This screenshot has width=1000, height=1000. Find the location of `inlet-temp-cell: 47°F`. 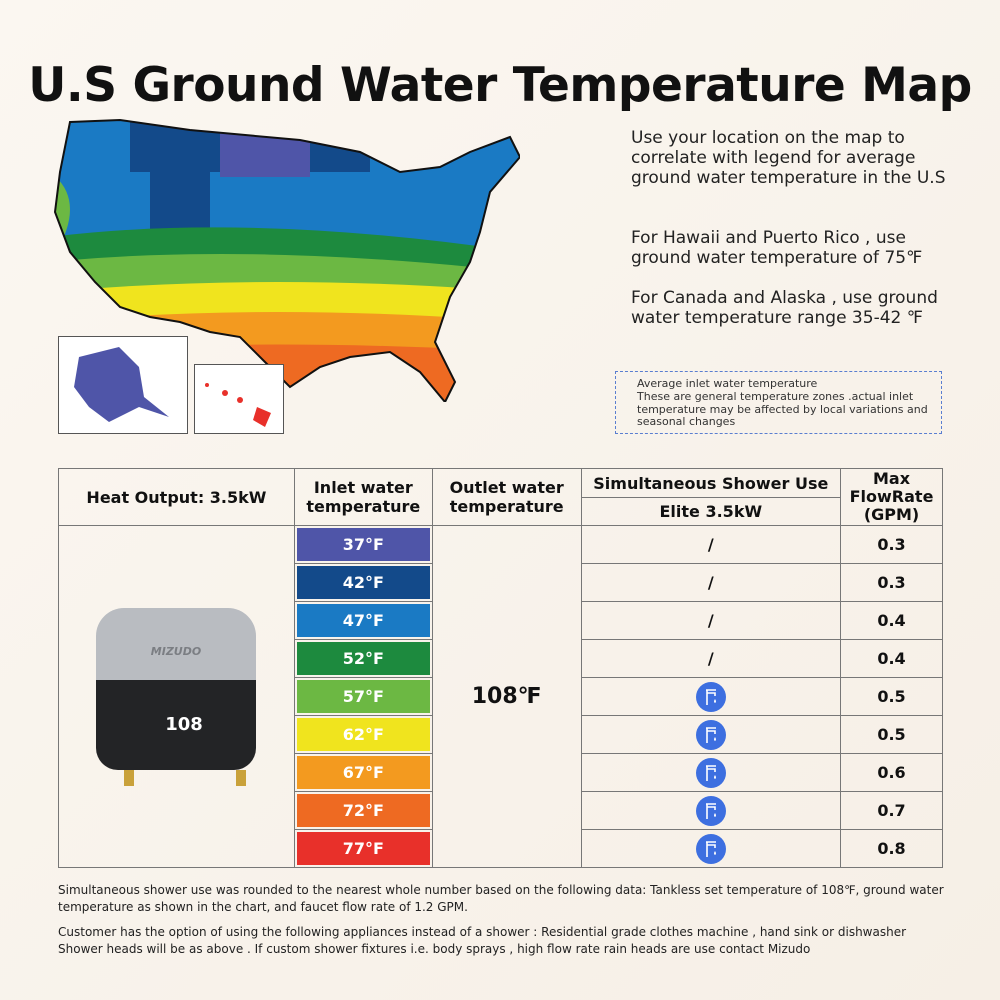

inlet-temp-cell: 47°F is located at coordinates (363, 620).